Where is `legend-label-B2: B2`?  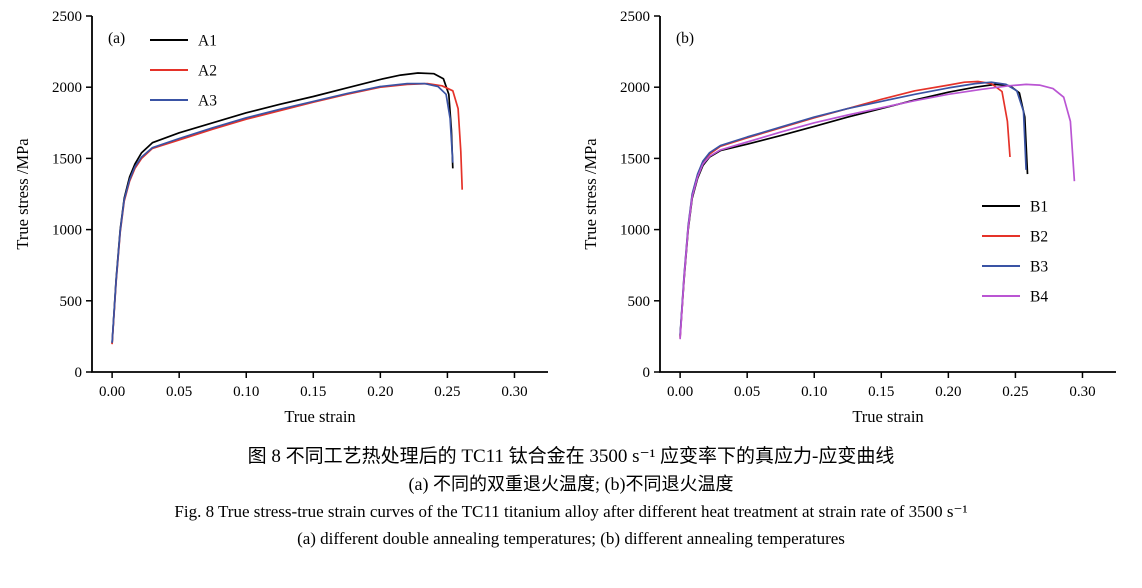
legend-label-B2: B2 is located at coordinates (1039, 237).